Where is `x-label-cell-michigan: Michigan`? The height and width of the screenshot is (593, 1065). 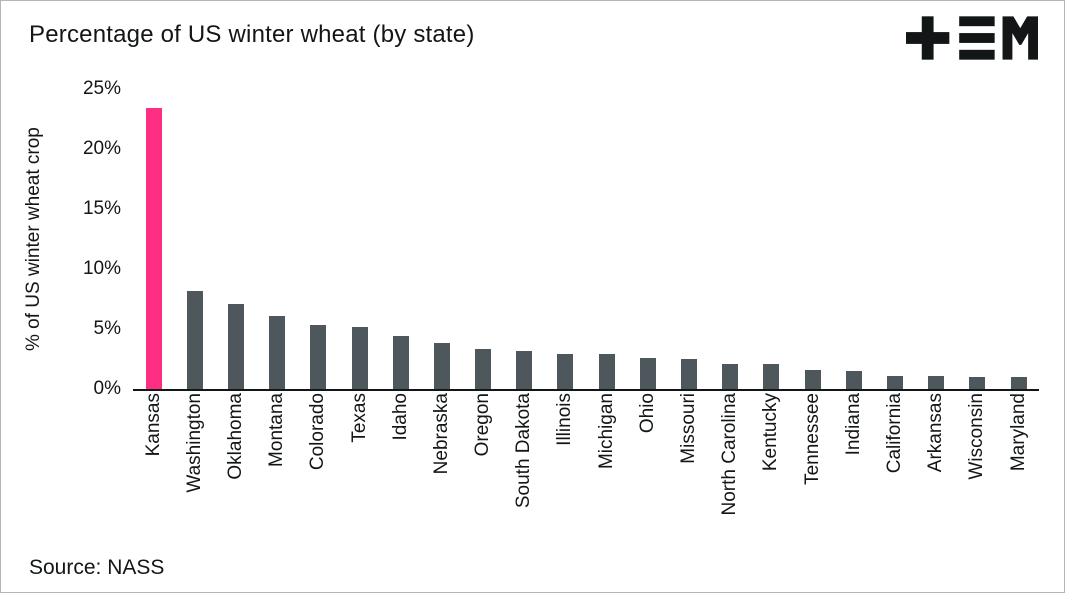 x-label-cell-michigan: Michigan is located at coordinates (606, 477).